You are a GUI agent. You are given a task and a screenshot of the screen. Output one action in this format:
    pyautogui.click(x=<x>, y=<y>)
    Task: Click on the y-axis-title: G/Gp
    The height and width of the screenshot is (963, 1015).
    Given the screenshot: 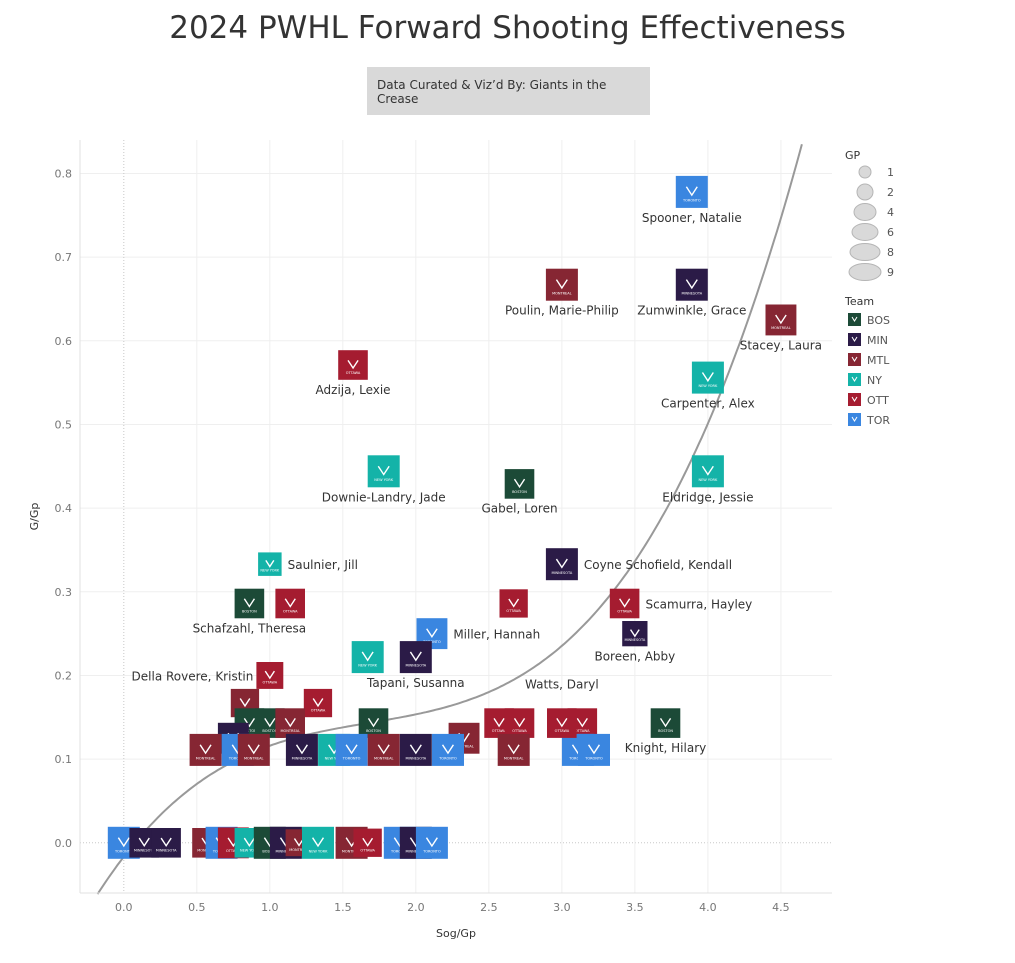 What is the action you would take?
    pyautogui.click(x=34, y=517)
    